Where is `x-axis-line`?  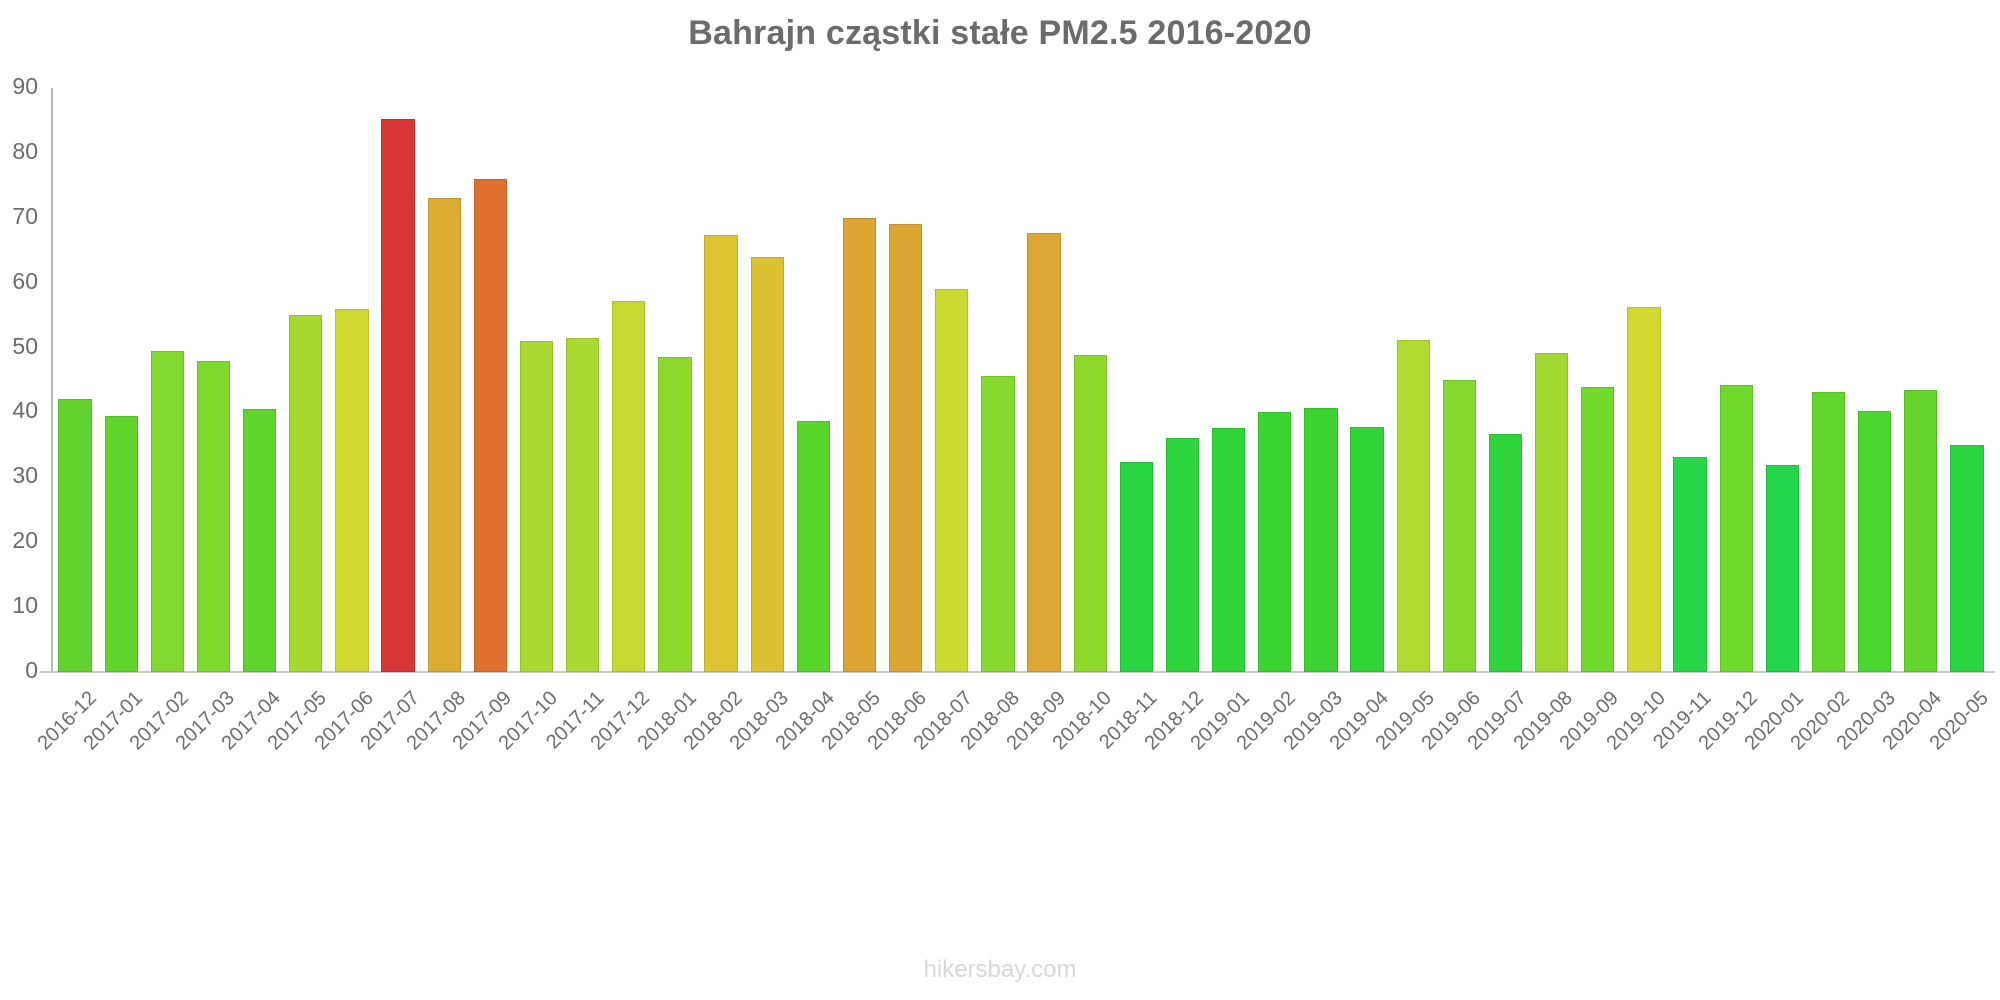 x-axis-line is located at coordinates (1017, 672).